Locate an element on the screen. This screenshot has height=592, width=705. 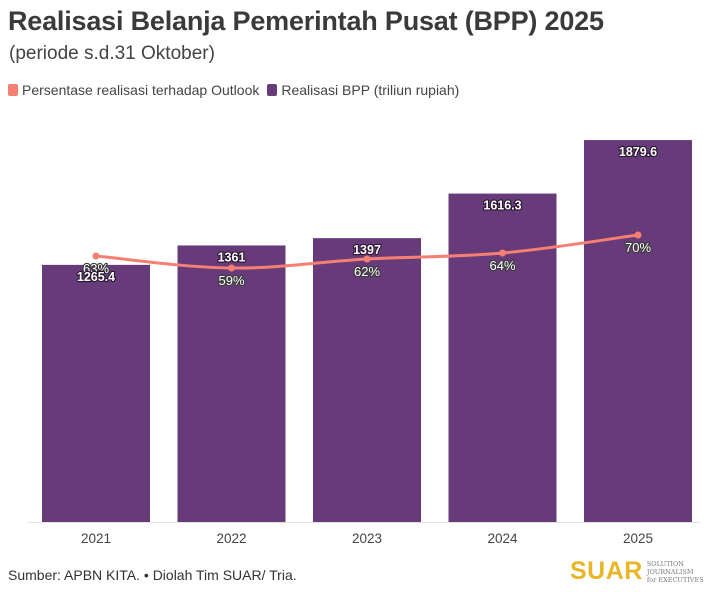
chart-subtitle: (periode s.d.31 Oktober) is located at coordinates (112, 53).